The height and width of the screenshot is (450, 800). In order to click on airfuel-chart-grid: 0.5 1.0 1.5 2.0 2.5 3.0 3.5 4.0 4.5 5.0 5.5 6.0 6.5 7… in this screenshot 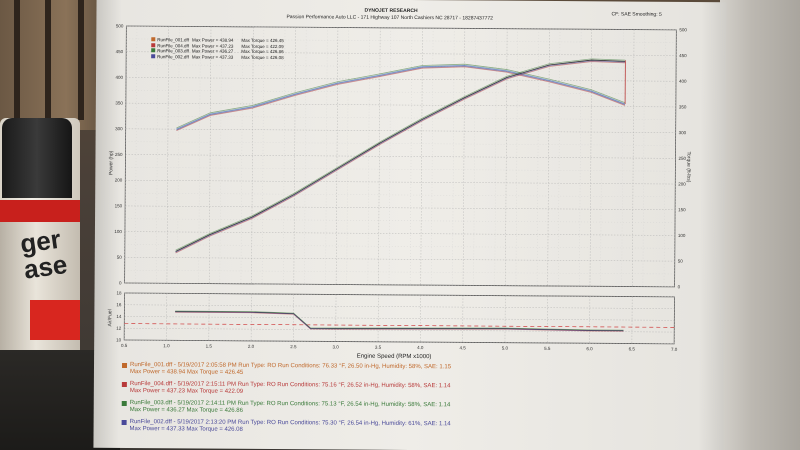, I will do `click(397, 320)`.